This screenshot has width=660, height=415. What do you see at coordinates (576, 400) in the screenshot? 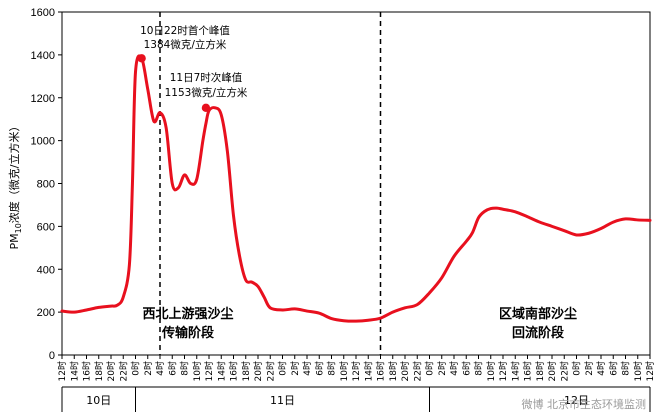
I see `day-label: 12日` at bounding box center [576, 400].